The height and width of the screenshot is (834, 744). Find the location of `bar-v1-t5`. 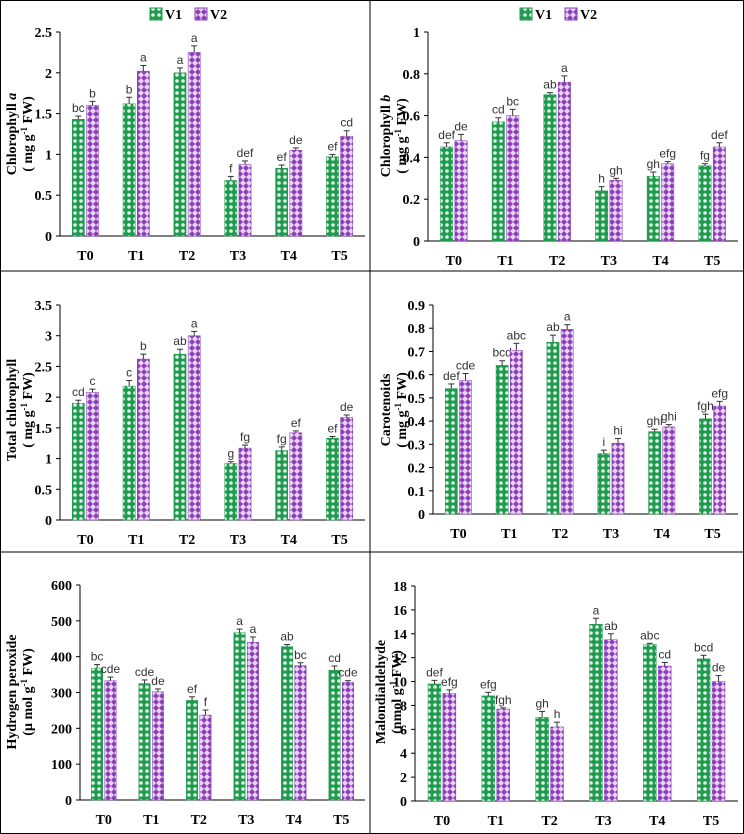

bar-v1-t5 is located at coordinates (703, 730).